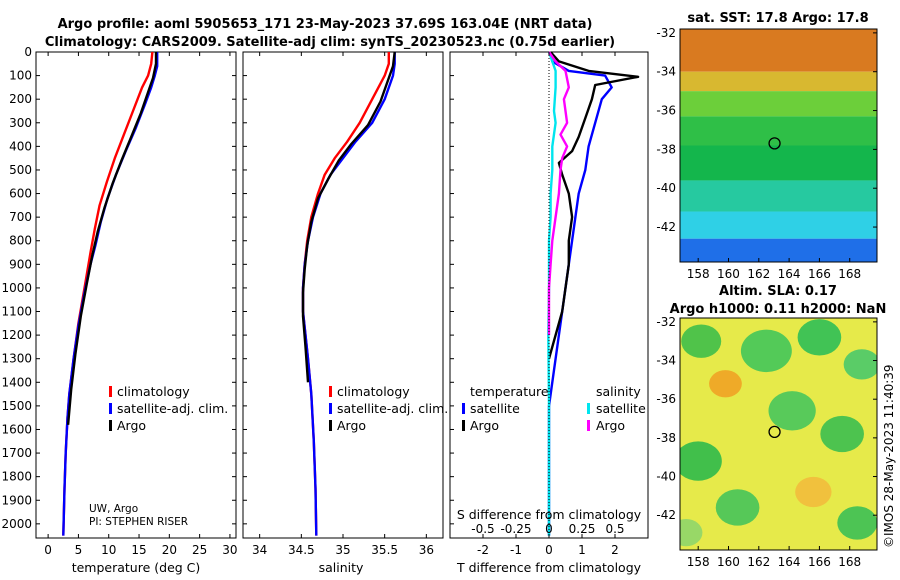 Image resolution: width=900 pixels, height=580 pixels. Describe the element at coordinates (610, 425) in the screenshot. I see `legend-s-argo-label: Argo` at that location.